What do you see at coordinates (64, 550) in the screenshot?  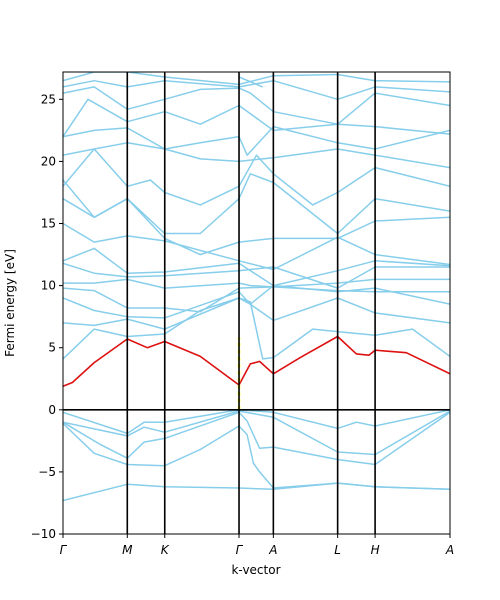 I see `x-tick-label-0: Γ` at bounding box center [64, 550].